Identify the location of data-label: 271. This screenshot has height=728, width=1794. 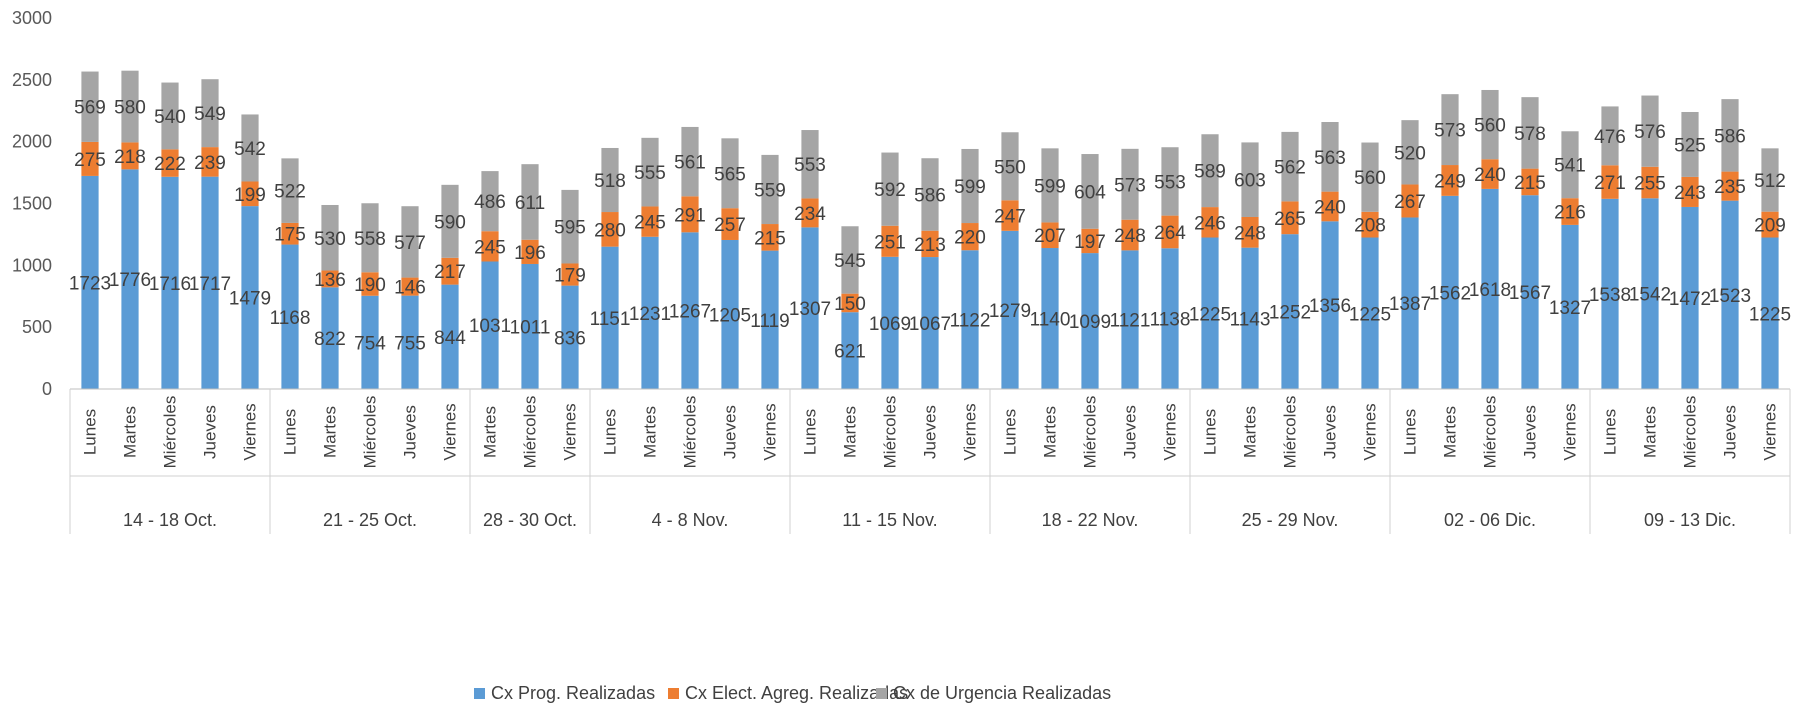
(1610, 183).